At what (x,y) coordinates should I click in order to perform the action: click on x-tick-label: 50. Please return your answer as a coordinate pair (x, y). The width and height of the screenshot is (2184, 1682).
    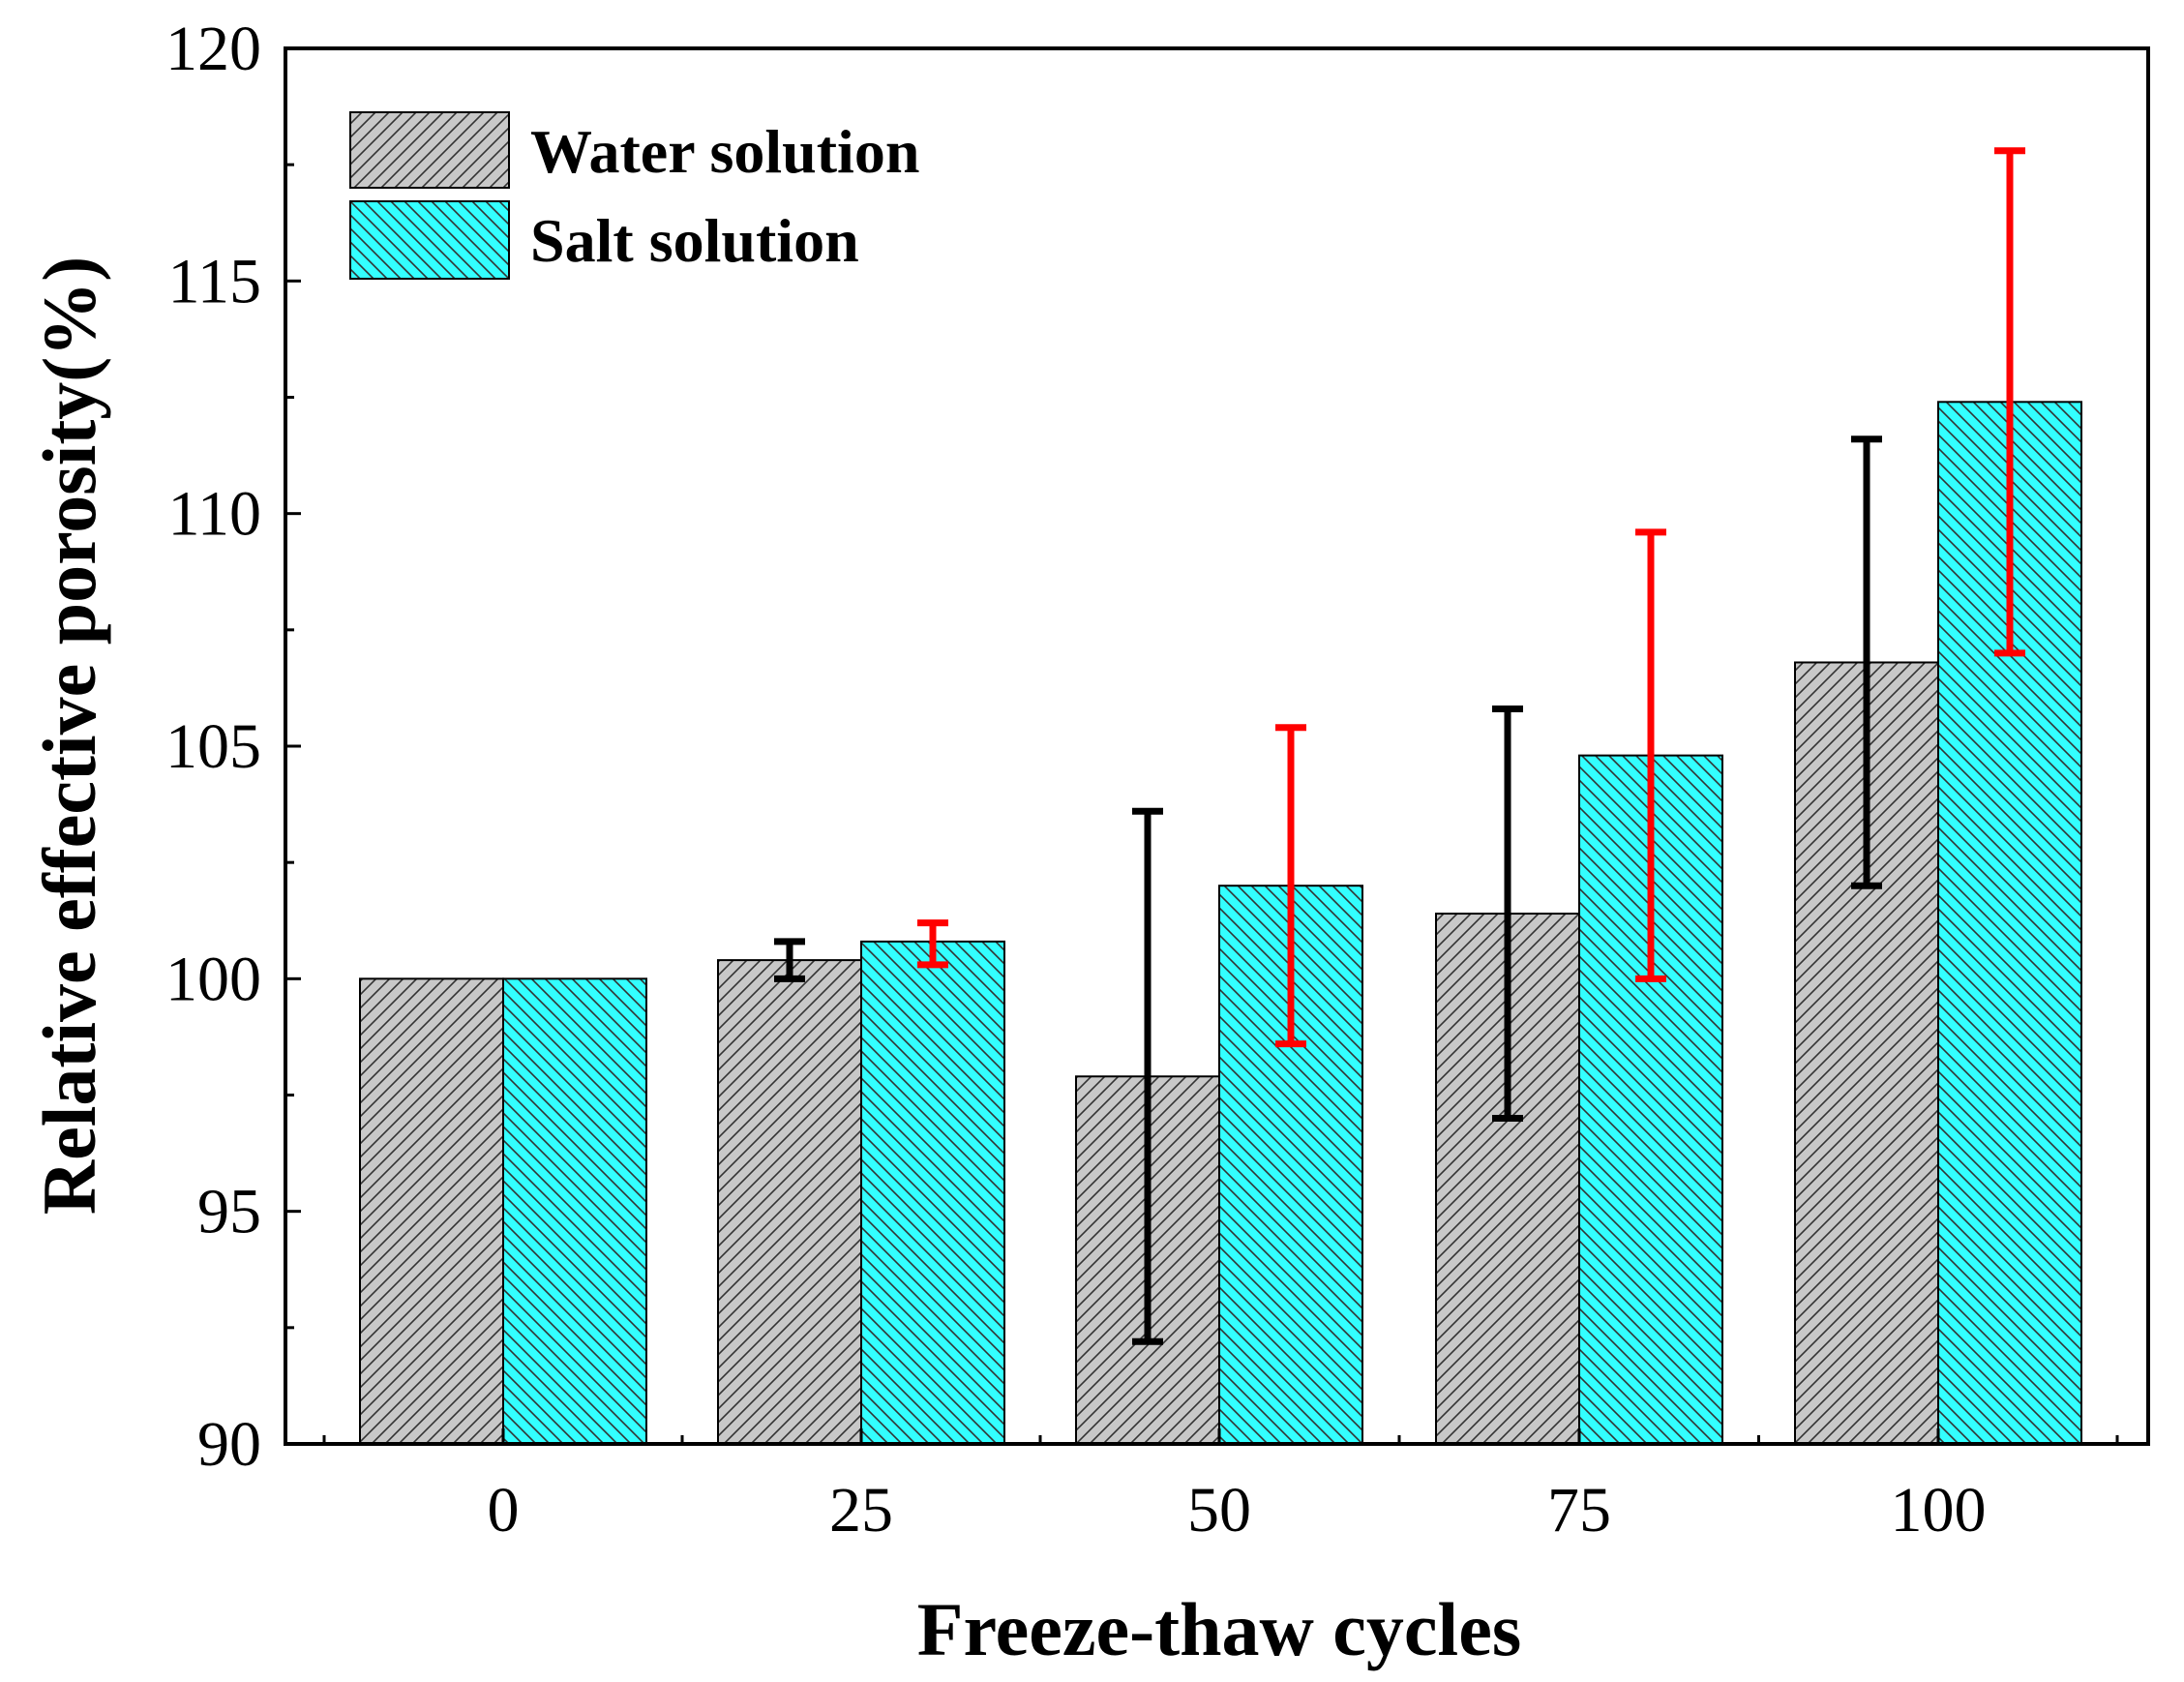
    Looking at the image, I should click on (1219, 1510).